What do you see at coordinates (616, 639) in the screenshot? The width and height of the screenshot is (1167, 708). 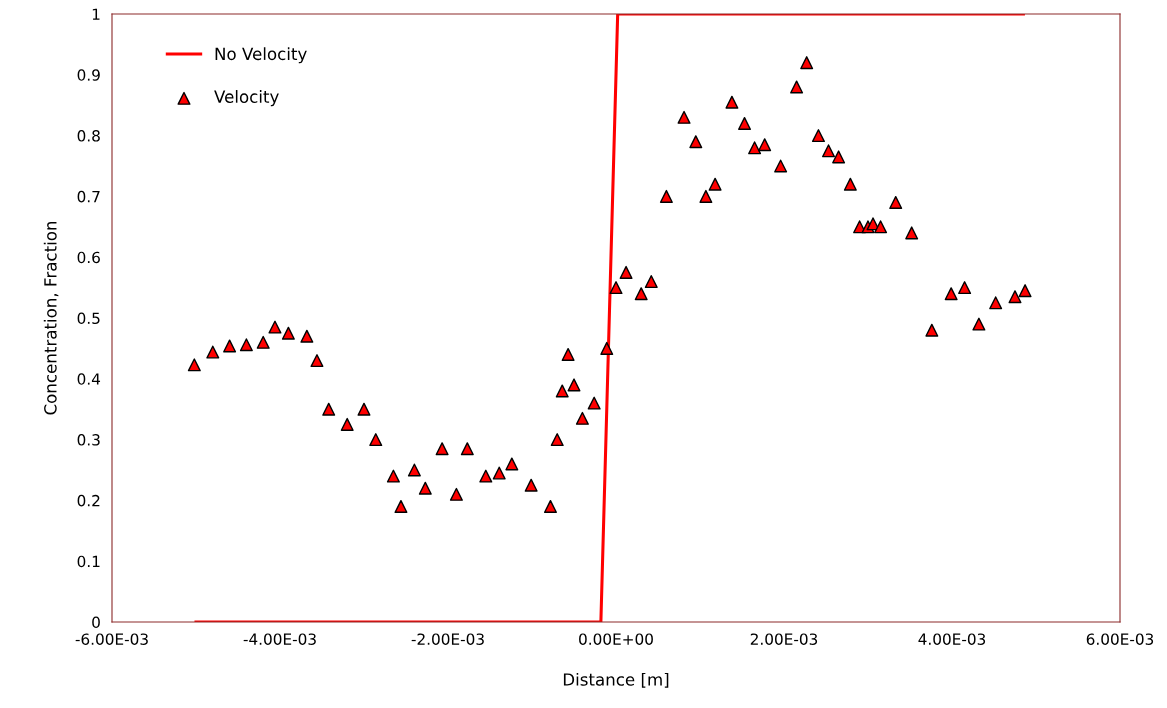 I see `x-tick-label: 0.00E+00` at bounding box center [616, 639].